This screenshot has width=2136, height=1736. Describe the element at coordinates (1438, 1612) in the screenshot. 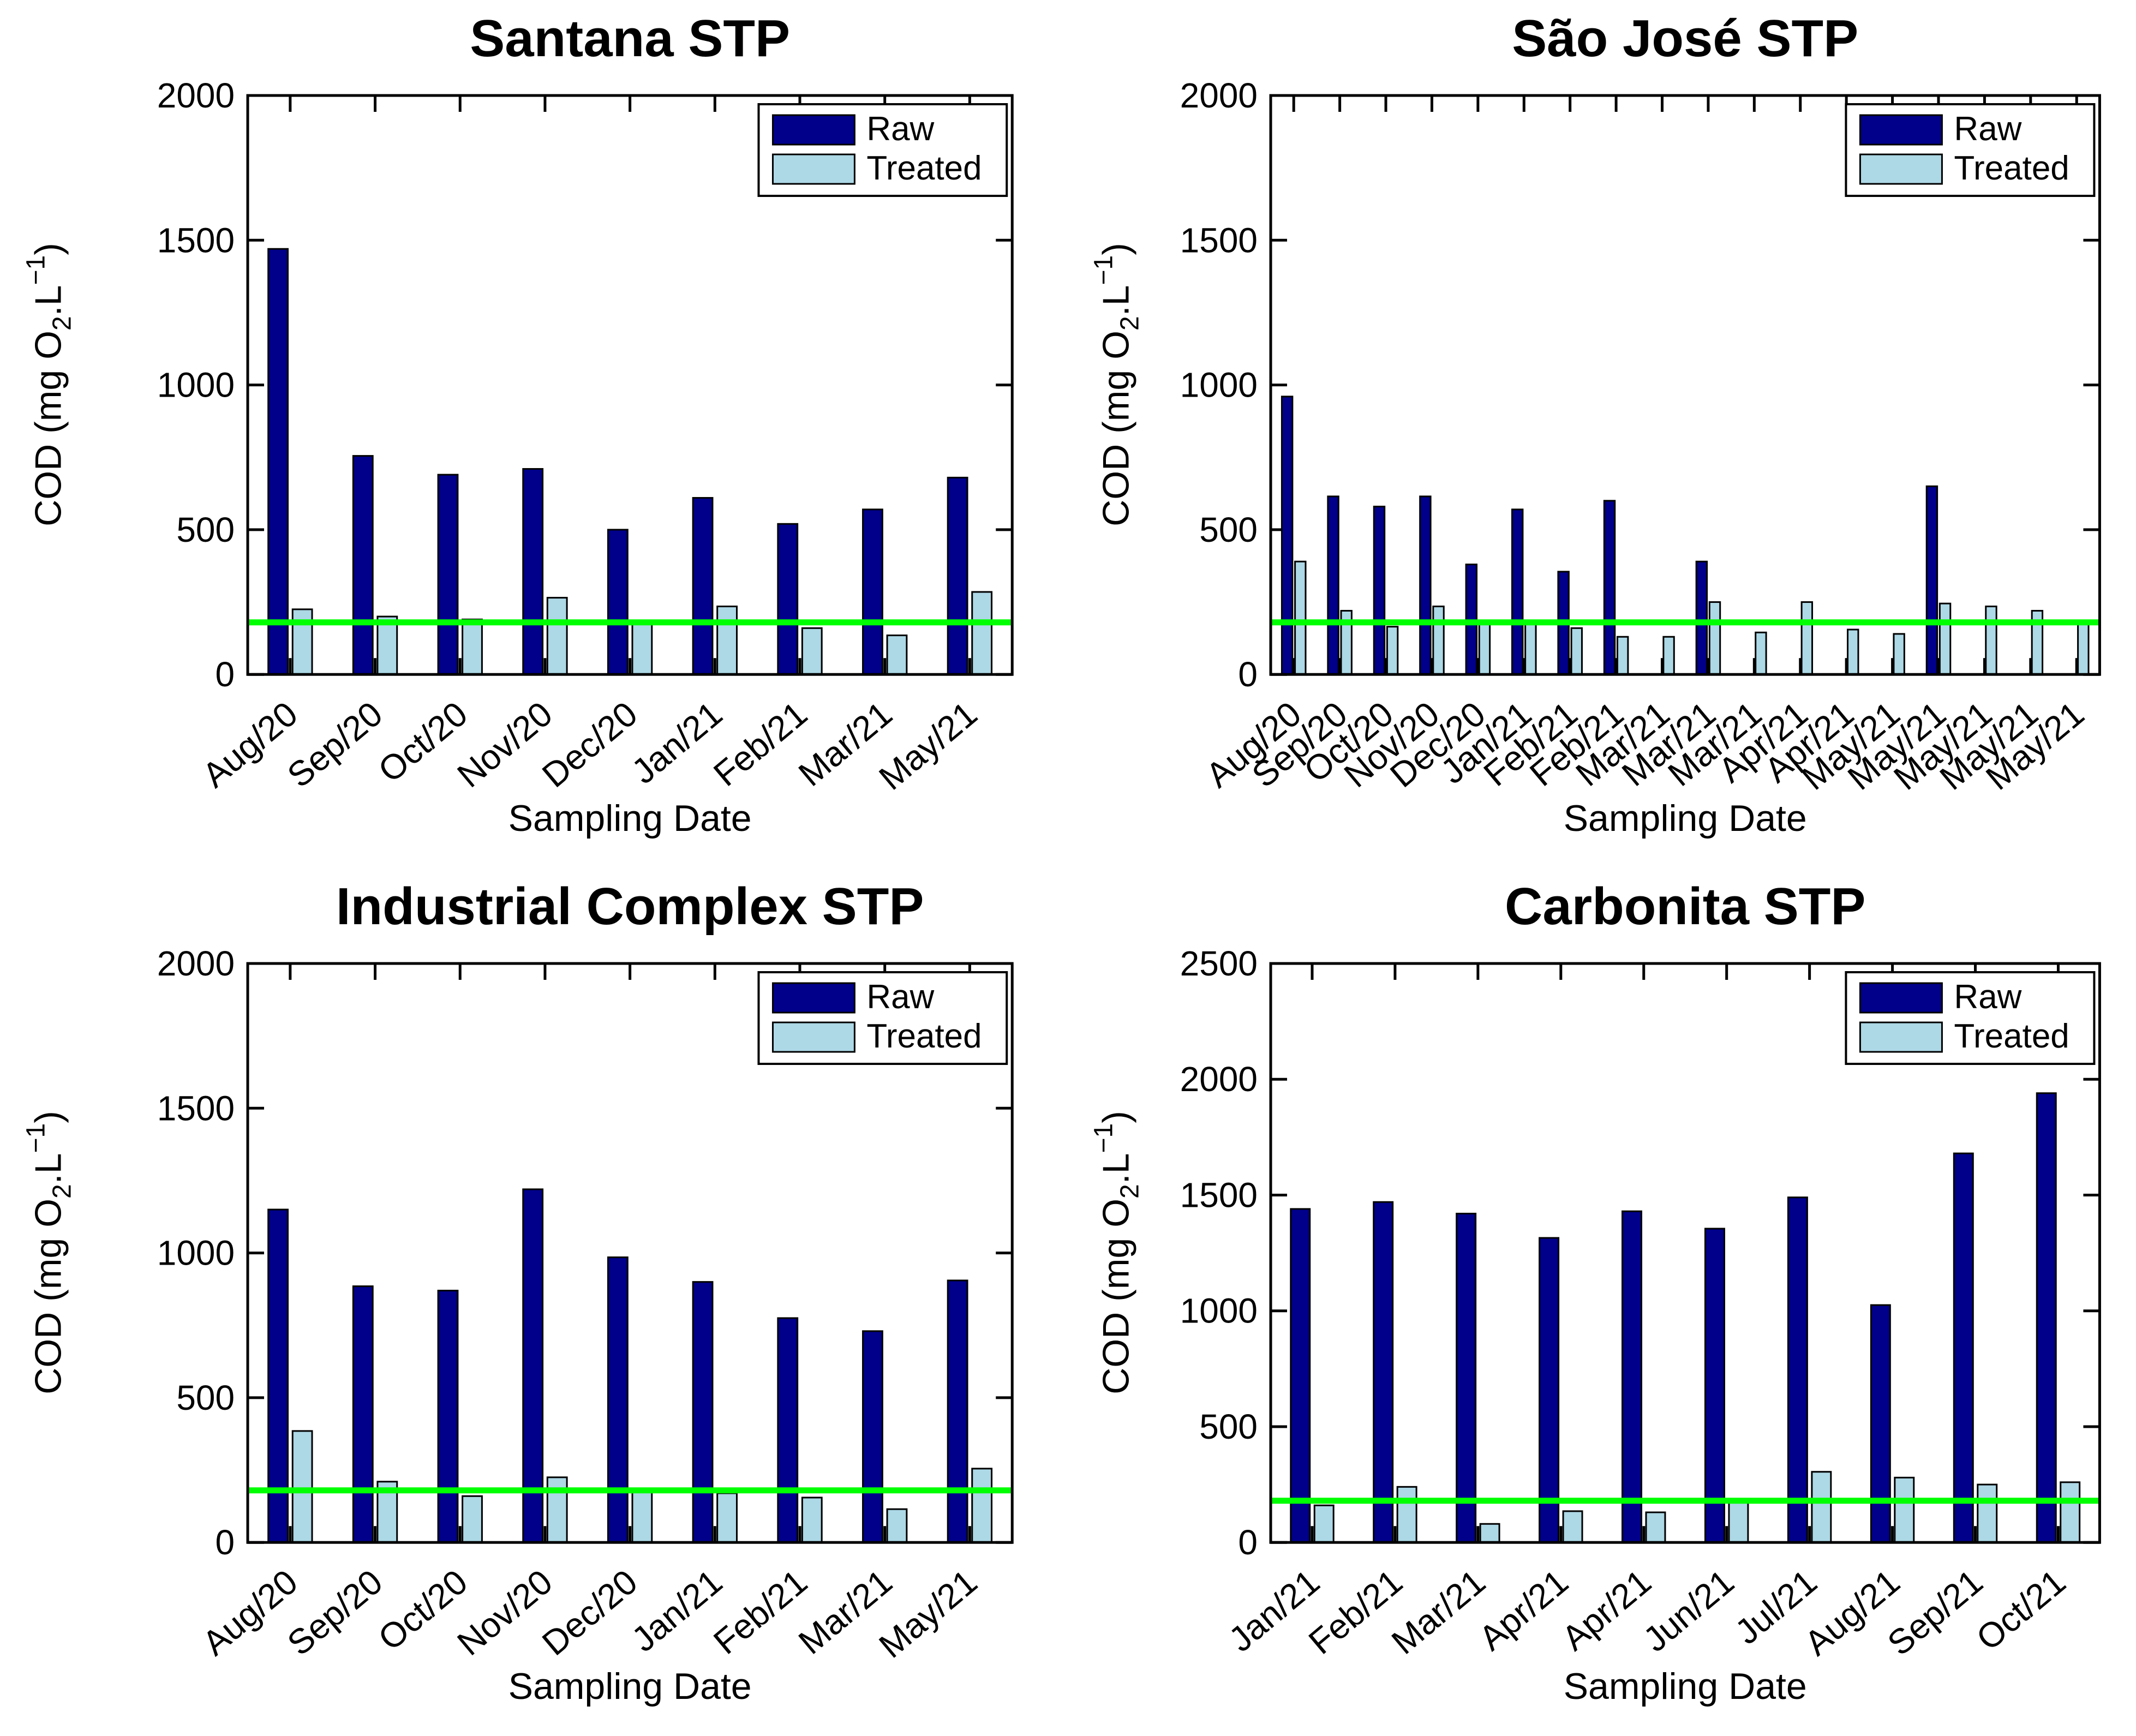

I see `x-tick-label: Mar/21` at that location.